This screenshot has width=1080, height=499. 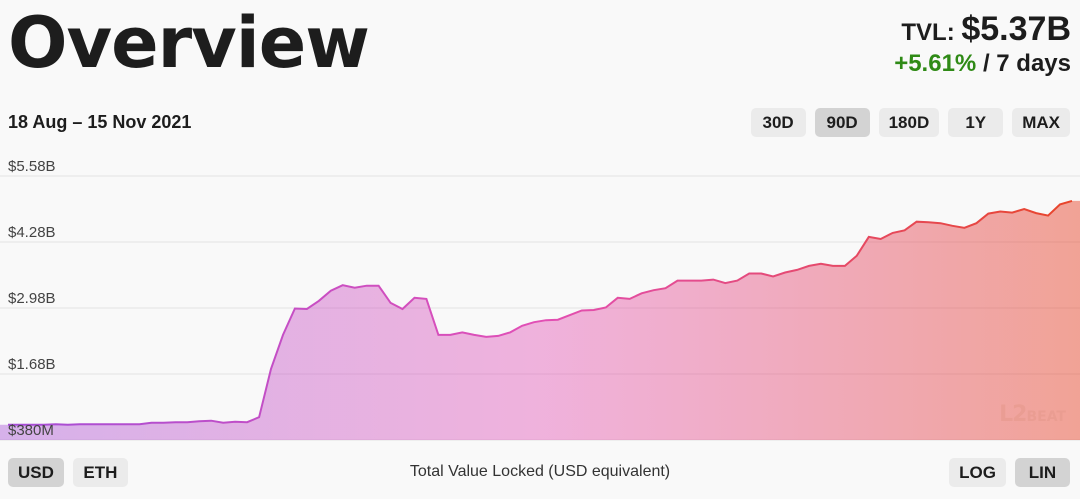 What do you see at coordinates (68, 472) in the screenshot?
I see `currency-selector: USD ETH` at bounding box center [68, 472].